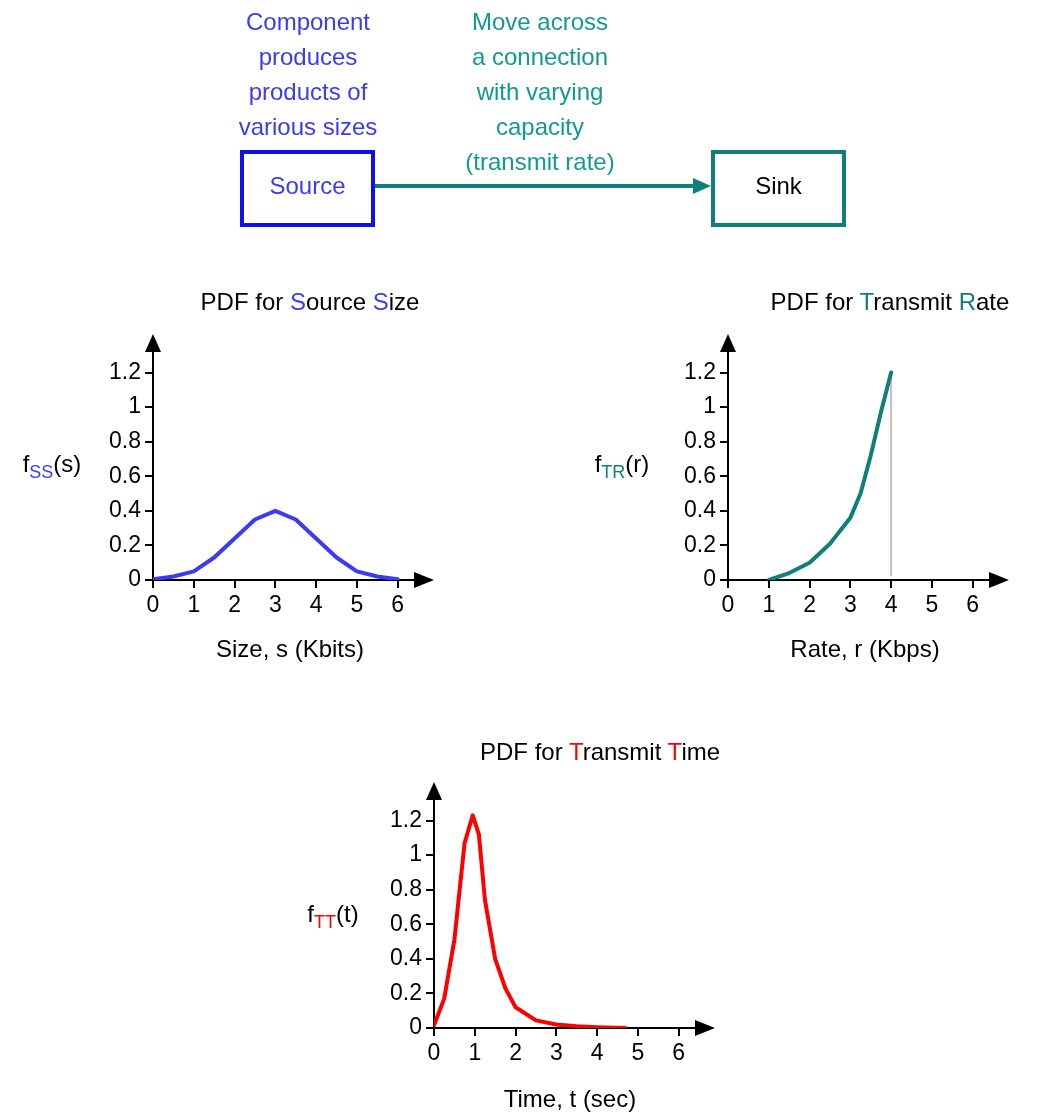 This screenshot has width=1045, height=1116. What do you see at coordinates (778, 186) in the screenshot?
I see `text: Sink` at bounding box center [778, 186].